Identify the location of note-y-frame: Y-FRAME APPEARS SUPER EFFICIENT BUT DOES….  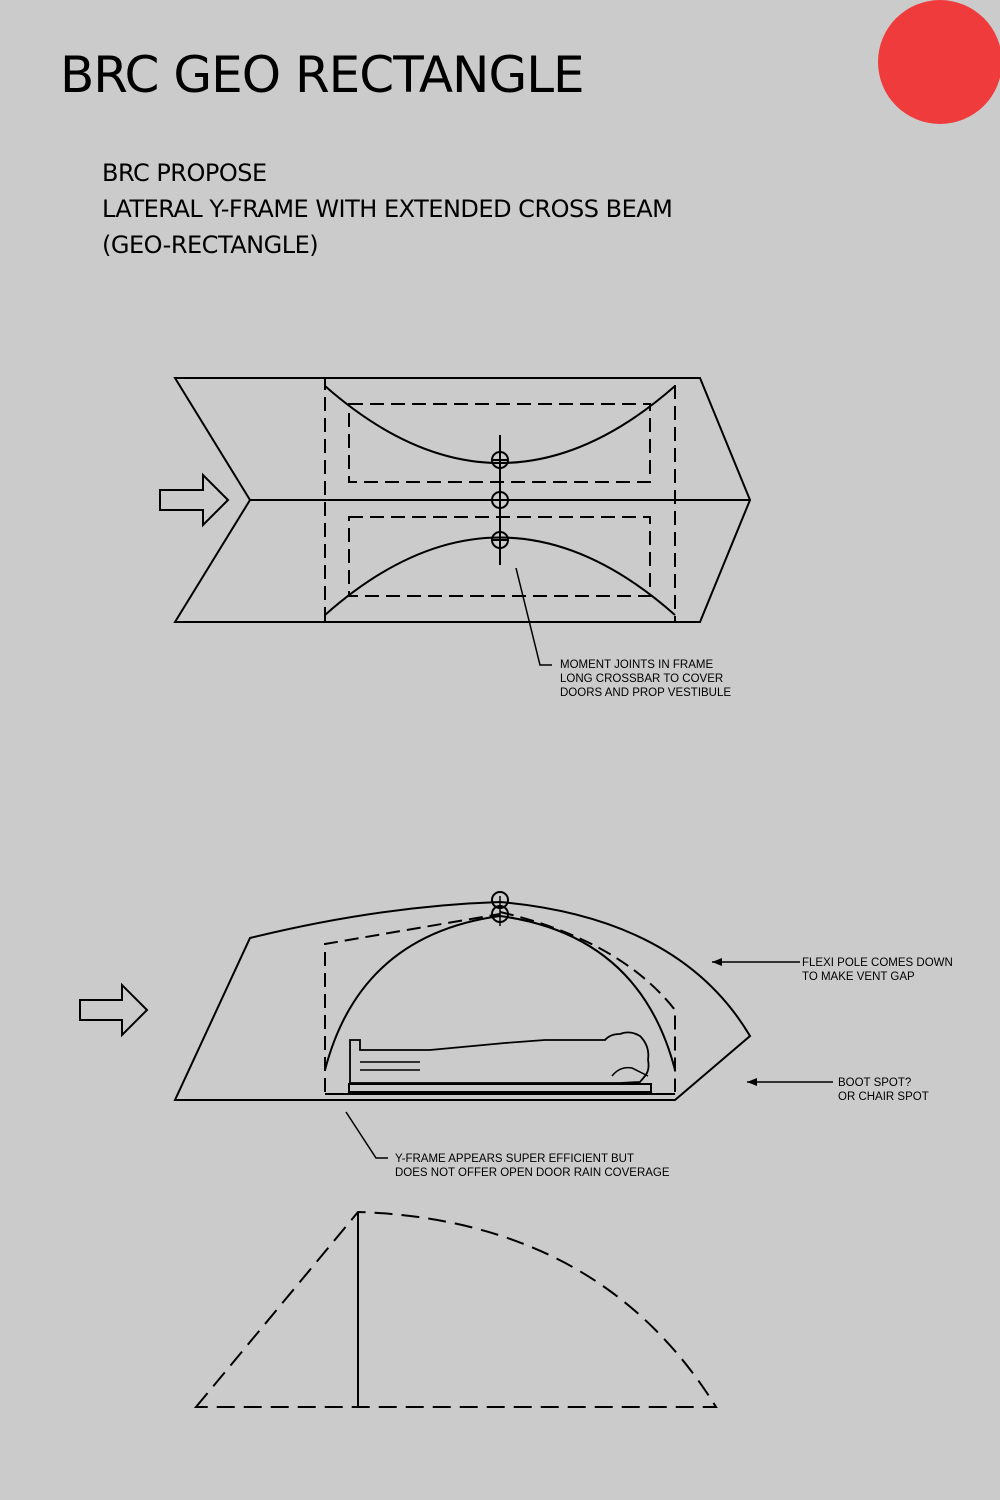
(532, 1166).